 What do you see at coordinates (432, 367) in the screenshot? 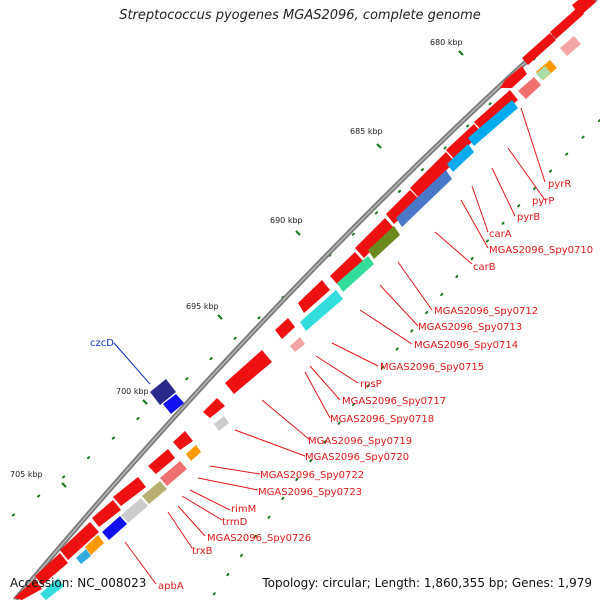
I see `gene-label-spy0715: MGAS2096_Spy0715` at bounding box center [432, 367].